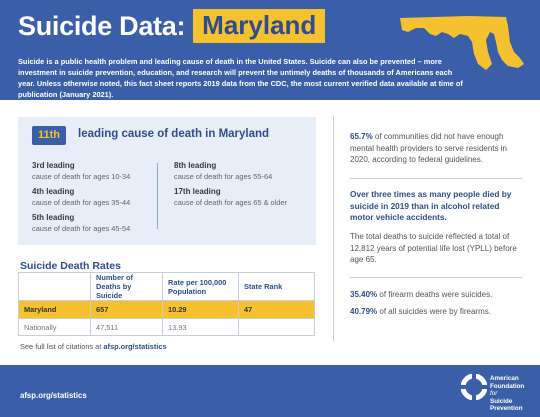 This screenshot has height=417, width=540. Describe the element at coordinates (157, 196) in the screenshot. I see `panel-divider` at that location.